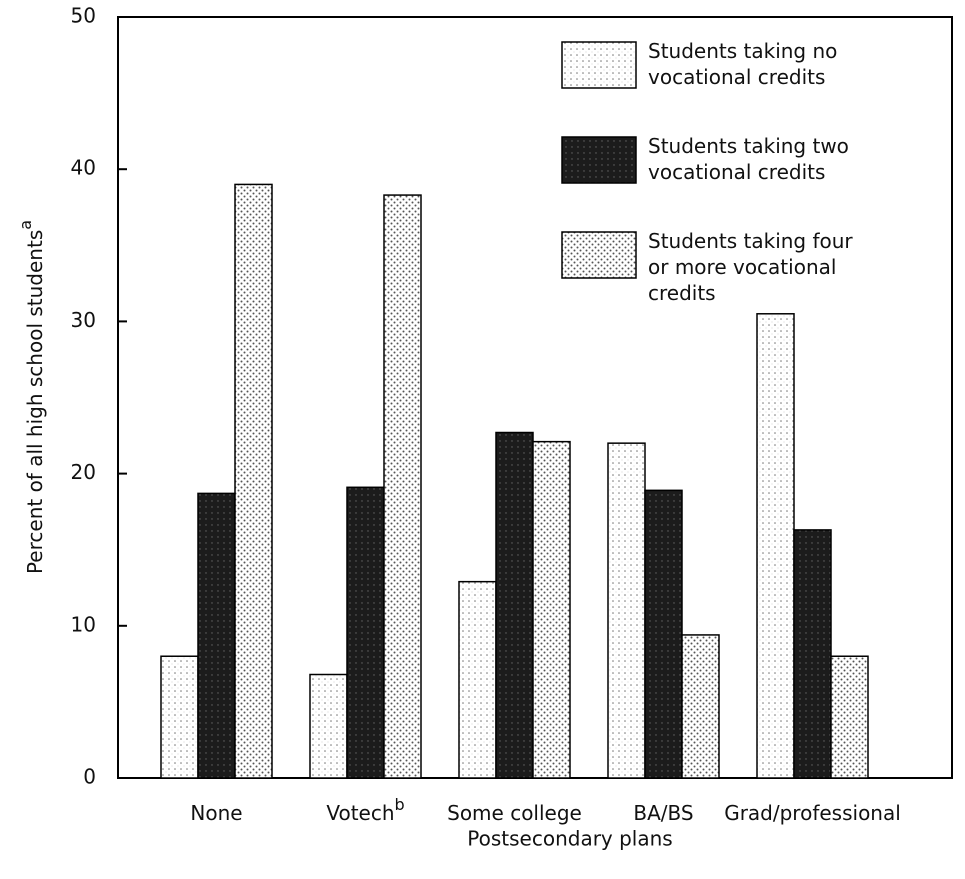 This screenshot has height=879, width=965. What do you see at coordinates (89, 777) in the screenshot?
I see `y-tick-label: 0` at bounding box center [89, 777].